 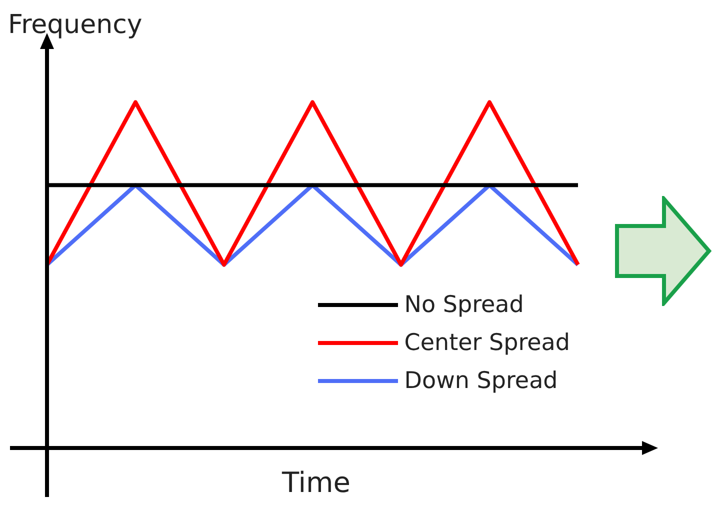 I want to click on y-axis-title: Frequency, so click(x=75, y=25).